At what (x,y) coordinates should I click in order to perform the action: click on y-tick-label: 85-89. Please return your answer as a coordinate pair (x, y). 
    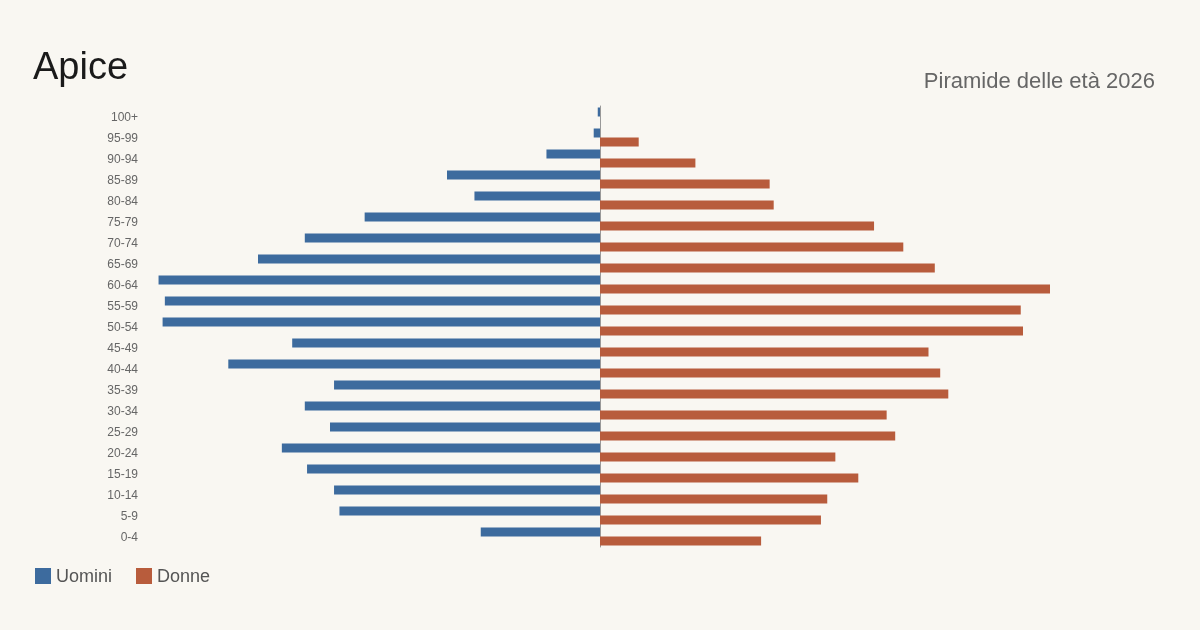
    Looking at the image, I should click on (123, 179).